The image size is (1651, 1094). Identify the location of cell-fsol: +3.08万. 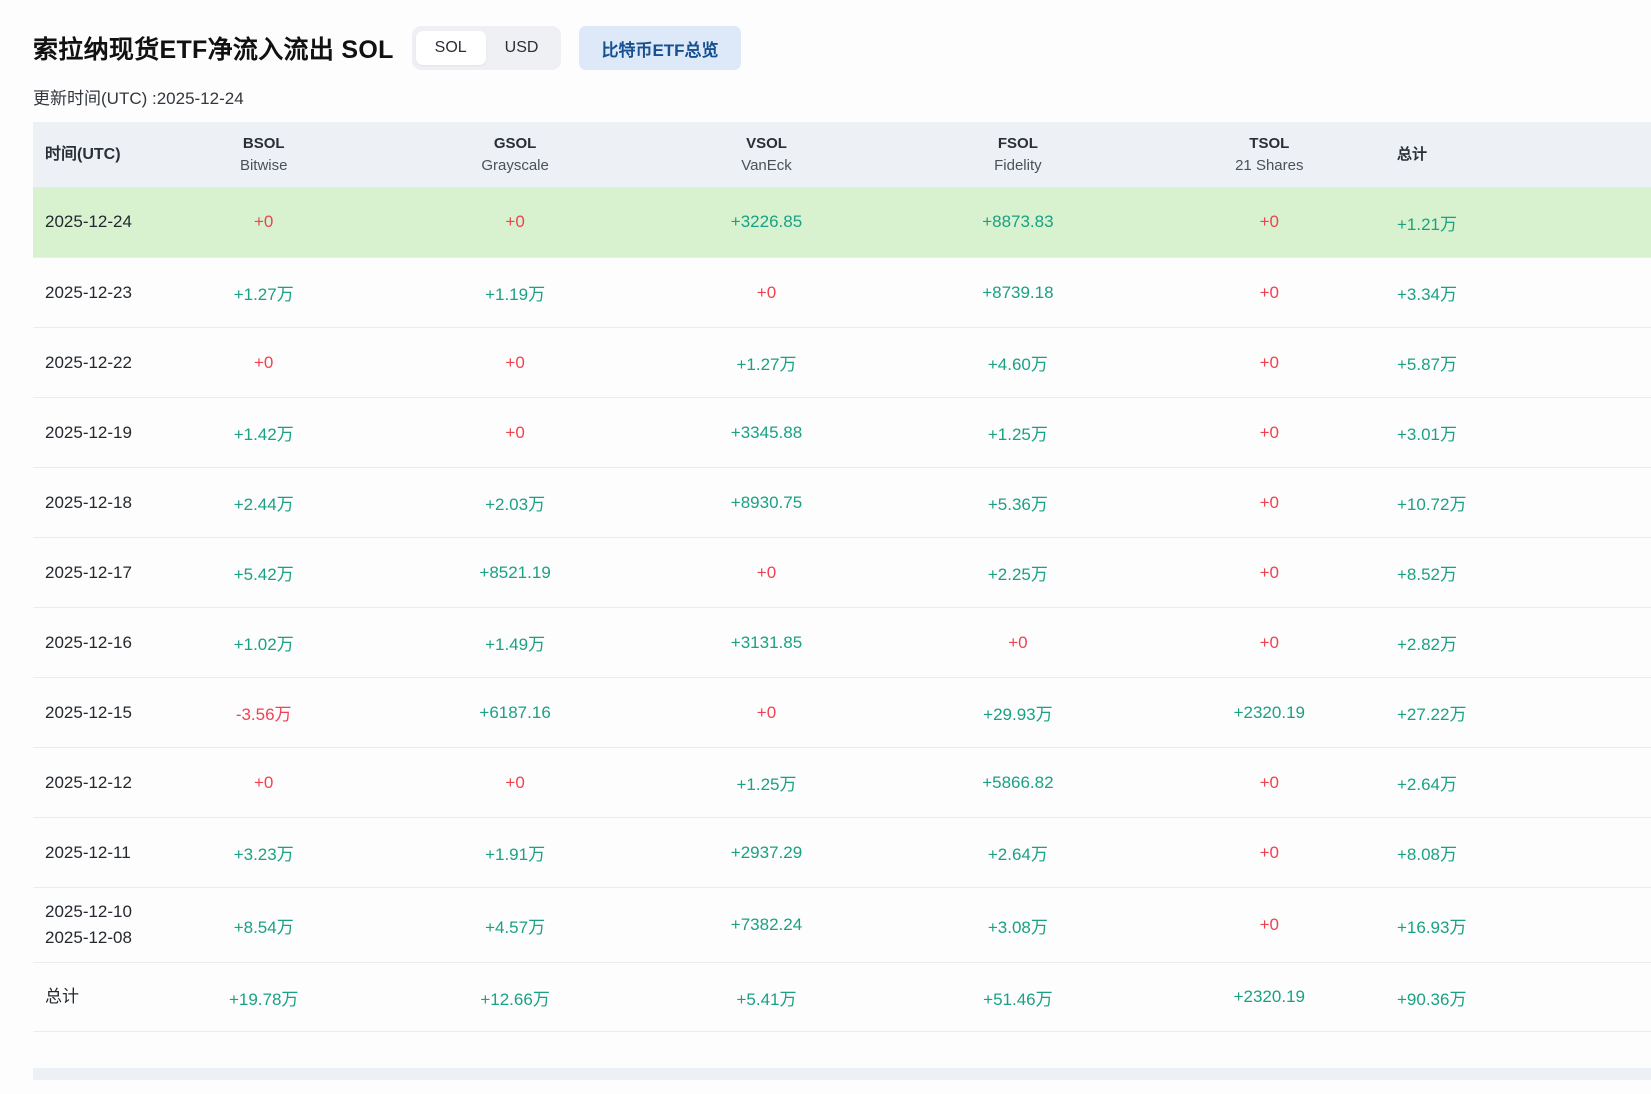
(1017, 927).